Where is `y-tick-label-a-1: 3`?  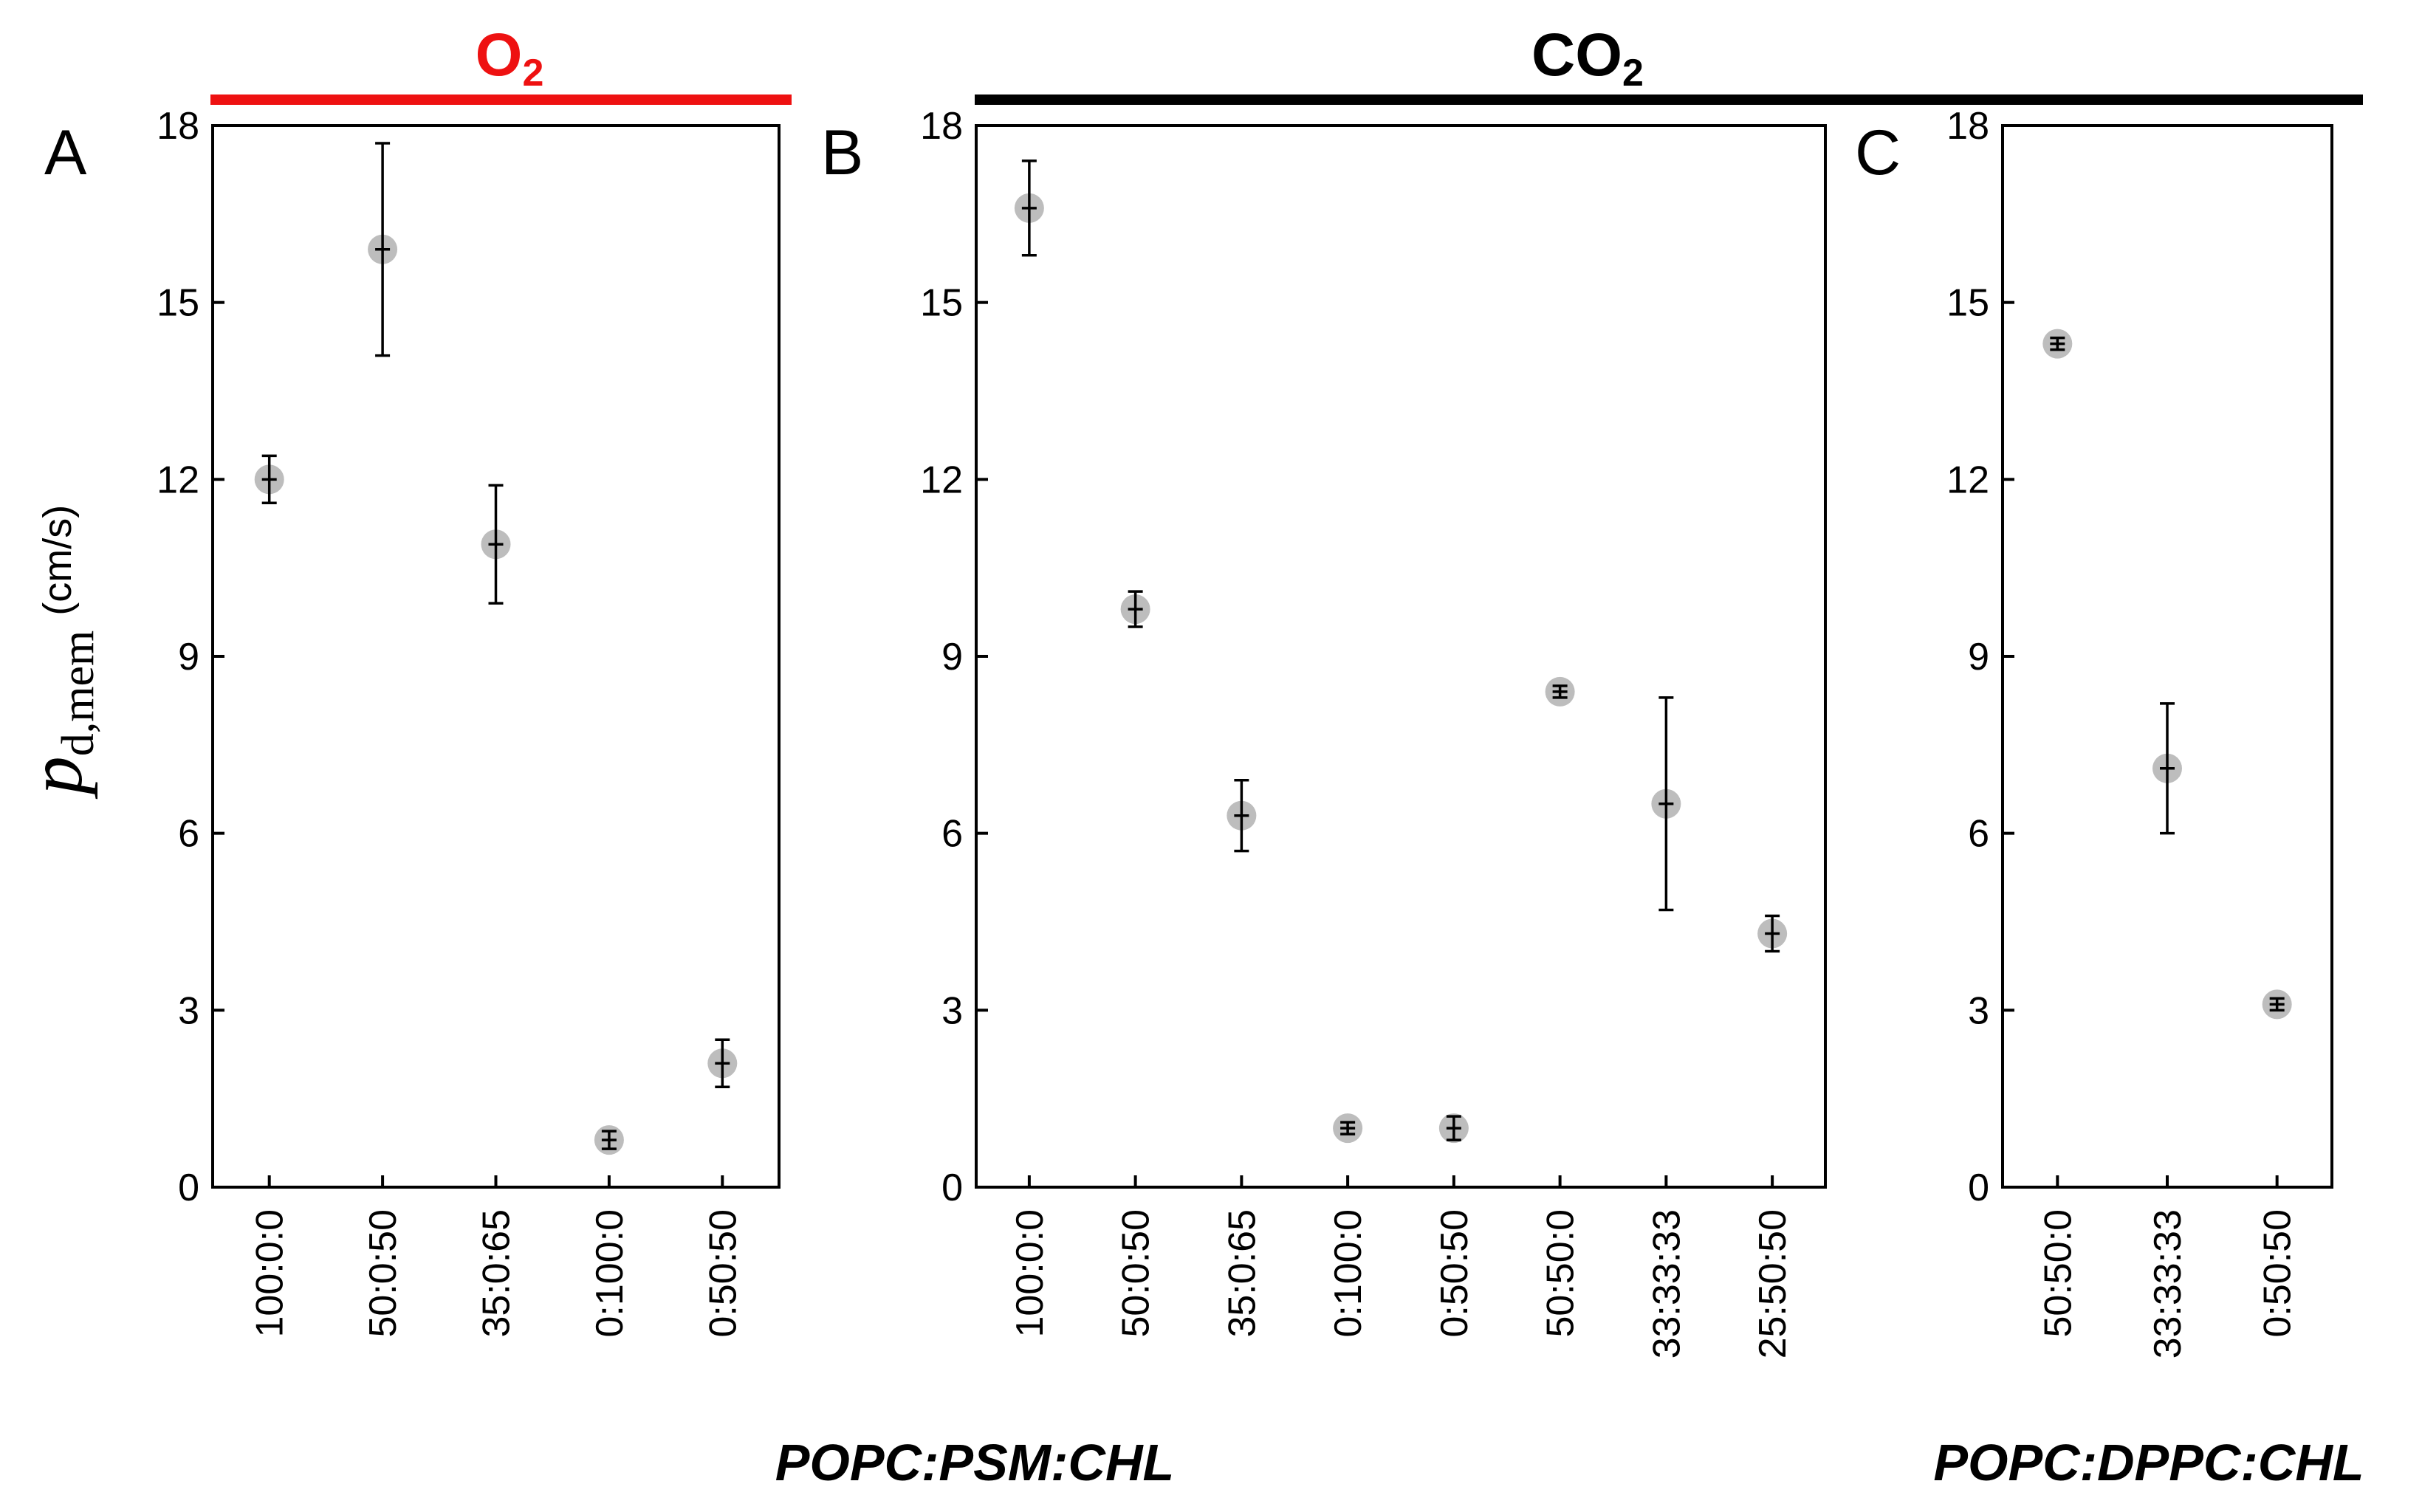
y-tick-label-a-1: 3 is located at coordinates (188, 1010).